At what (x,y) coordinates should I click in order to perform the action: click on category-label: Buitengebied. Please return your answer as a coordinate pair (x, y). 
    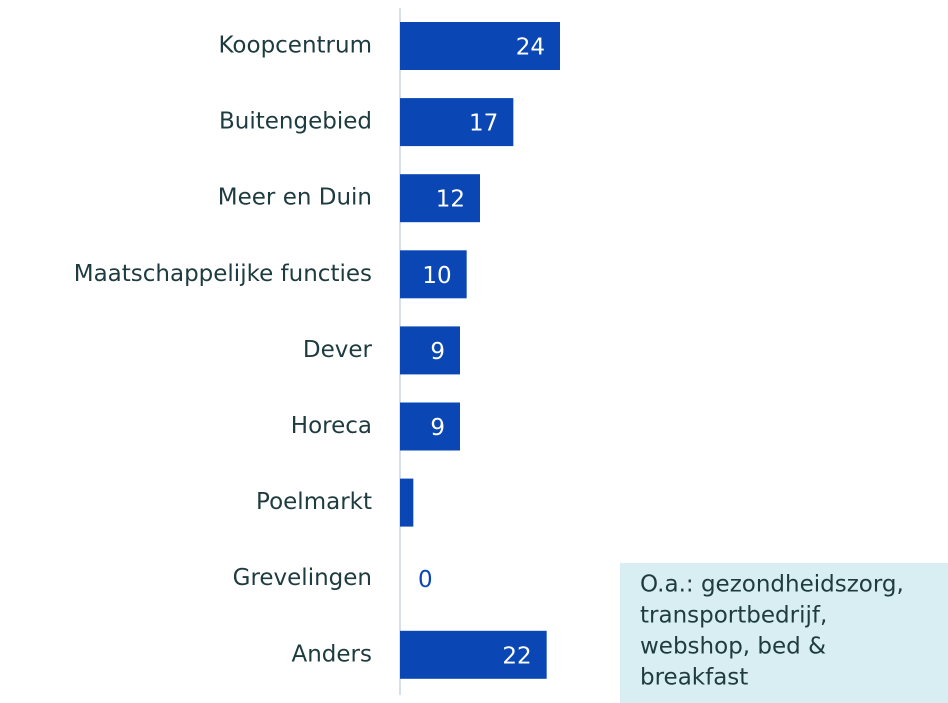
    Looking at the image, I should click on (295, 122).